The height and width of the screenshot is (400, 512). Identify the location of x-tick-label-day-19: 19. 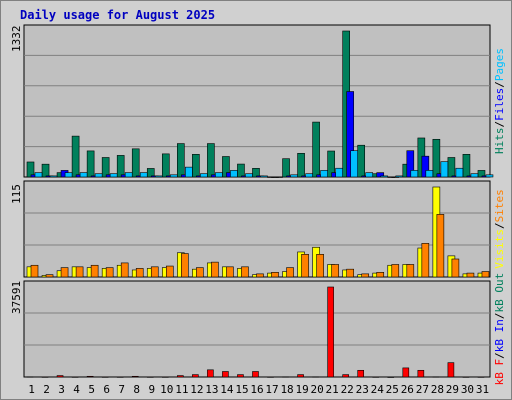
(301, 389).